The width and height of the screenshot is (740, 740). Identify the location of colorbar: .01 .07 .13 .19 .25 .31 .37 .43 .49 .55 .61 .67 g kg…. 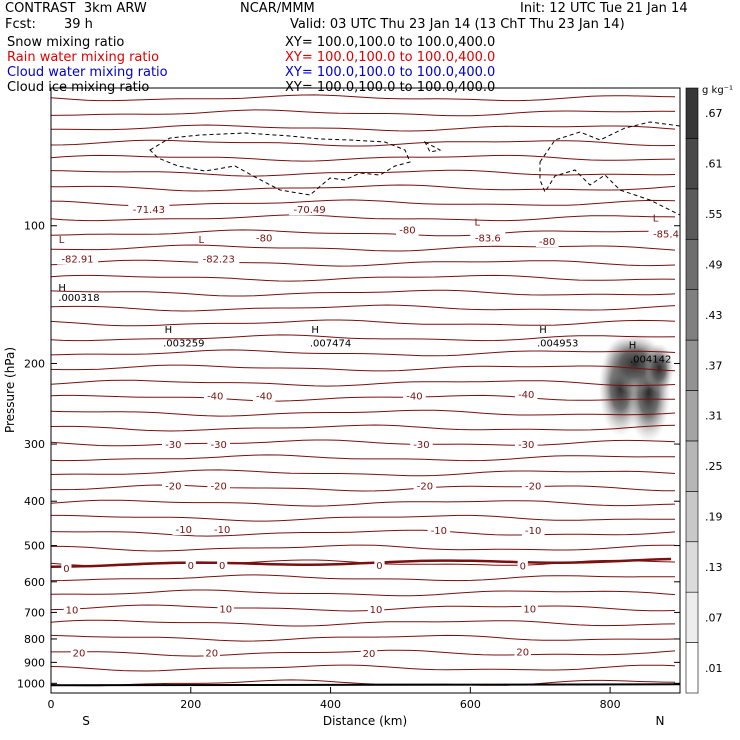
(709, 389).